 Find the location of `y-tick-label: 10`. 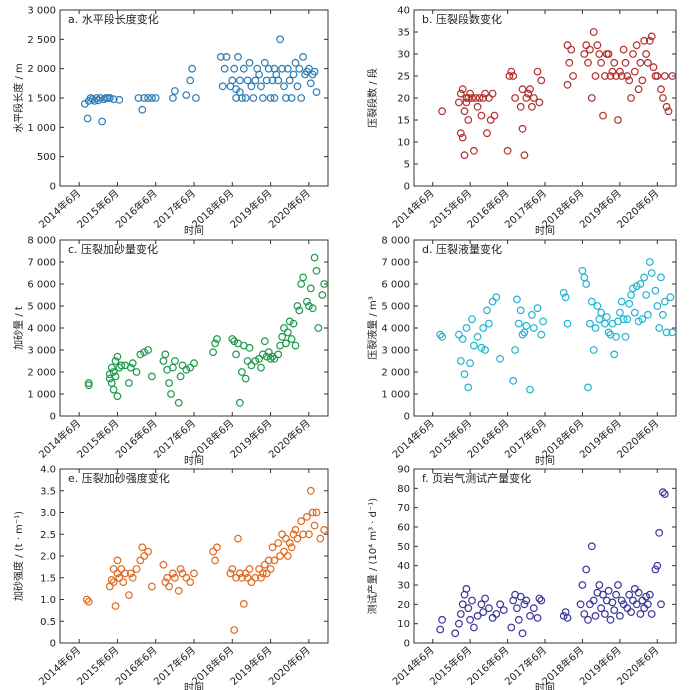

y-tick-label: 10 is located at coordinates (403, 624).